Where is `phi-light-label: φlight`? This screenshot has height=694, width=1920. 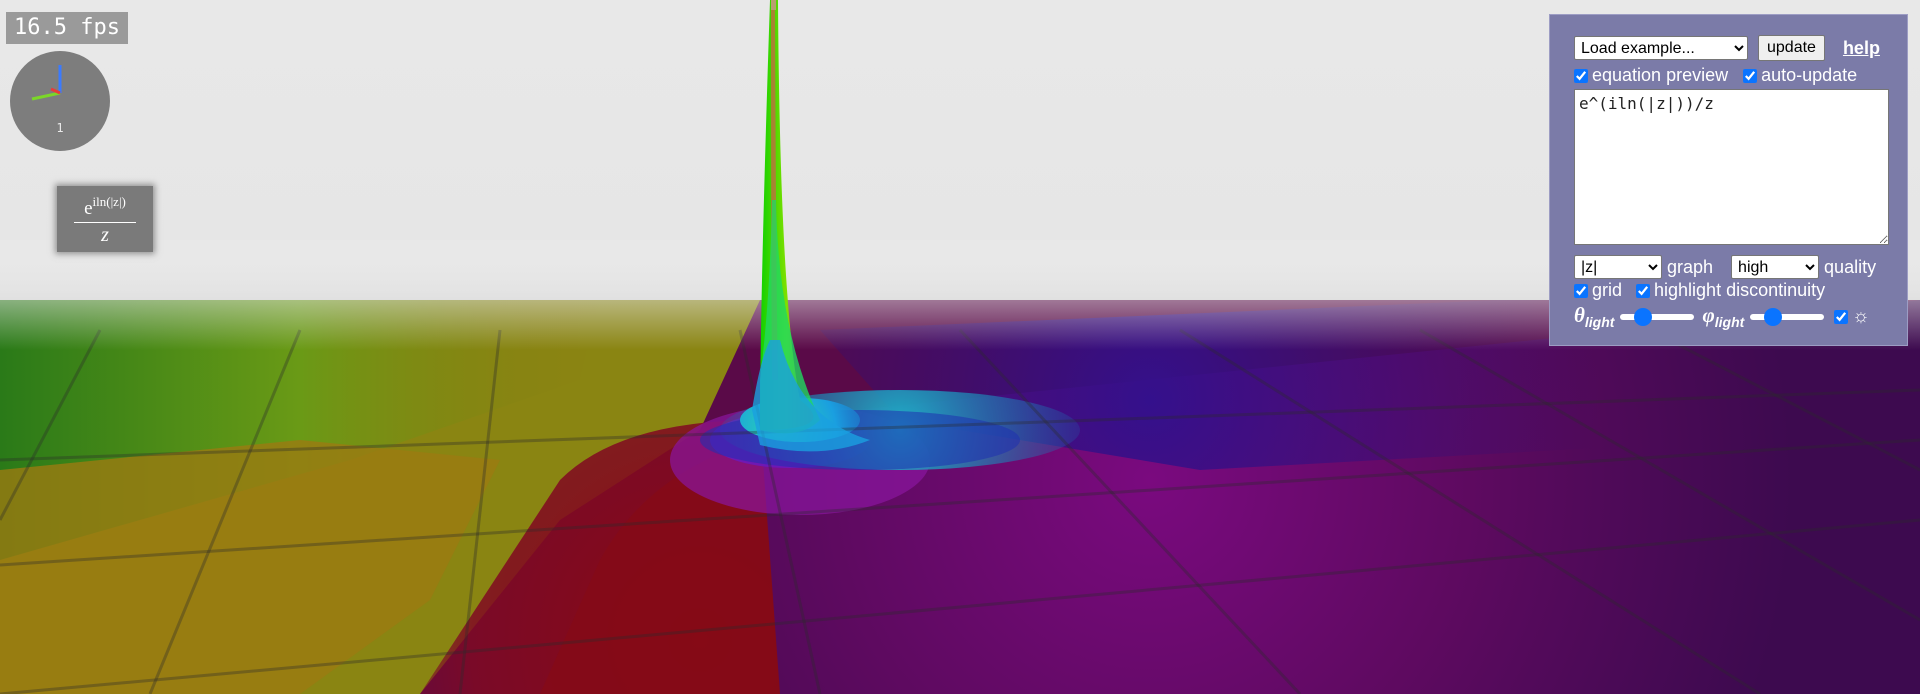 phi-light-label: φlight is located at coordinates (1723, 317).